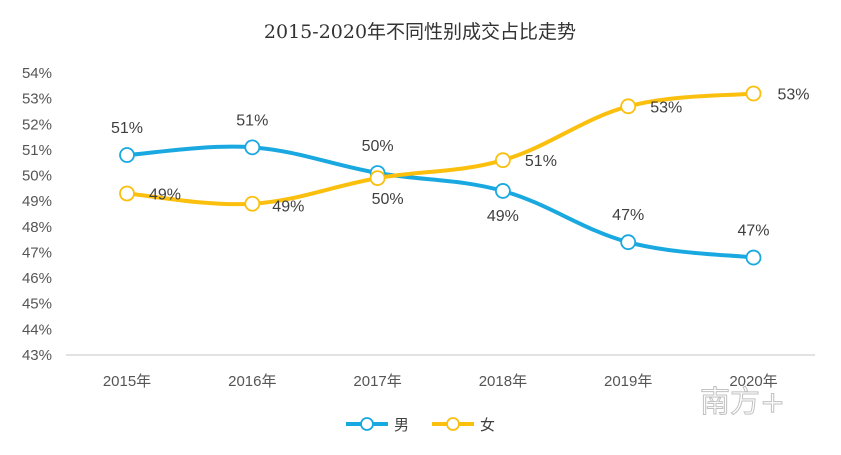 This screenshot has width=841, height=455. What do you see at coordinates (37, 201) in the screenshot?
I see `y-tick-label: 49%` at bounding box center [37, 201].